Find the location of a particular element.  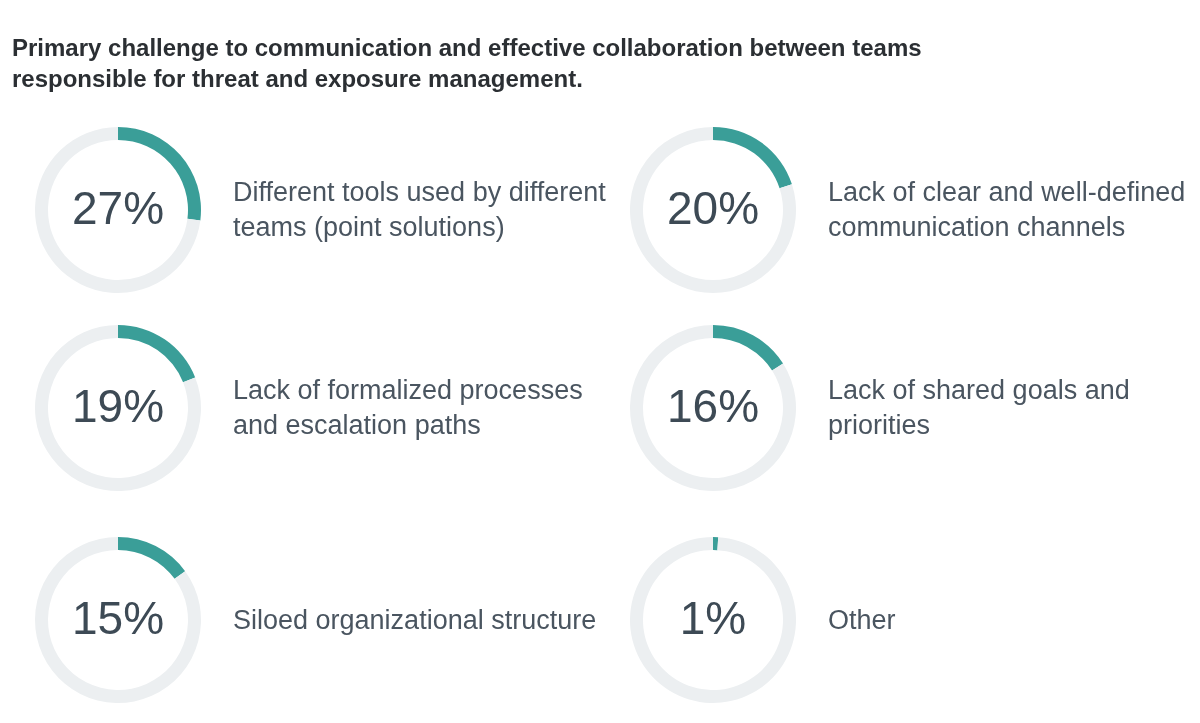

text: Other is located at coordinates (862, 620).